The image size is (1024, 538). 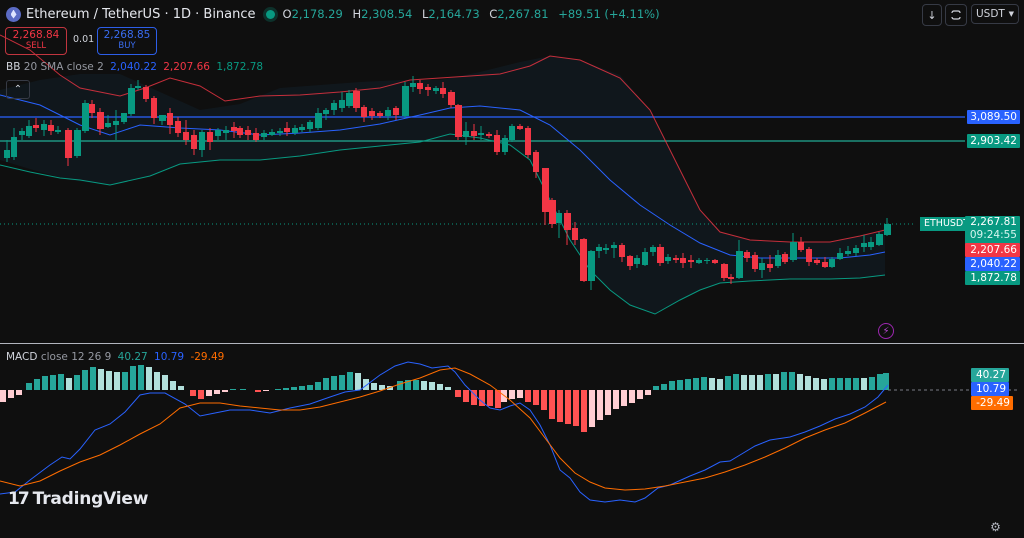 I want to click on last-price-label: 2,267.81 09:24:55, so click(x=992, y=230).